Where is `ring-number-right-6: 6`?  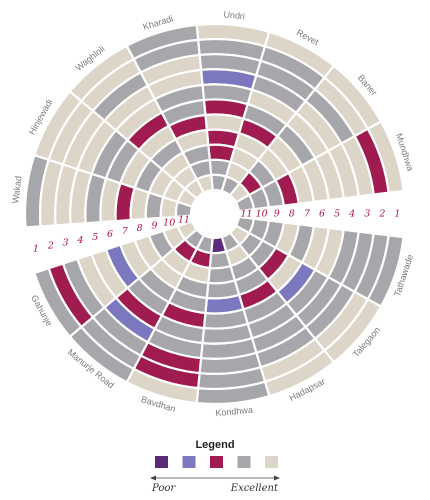
ring-number-right-6: 6 is located at coordinates (322, 214).